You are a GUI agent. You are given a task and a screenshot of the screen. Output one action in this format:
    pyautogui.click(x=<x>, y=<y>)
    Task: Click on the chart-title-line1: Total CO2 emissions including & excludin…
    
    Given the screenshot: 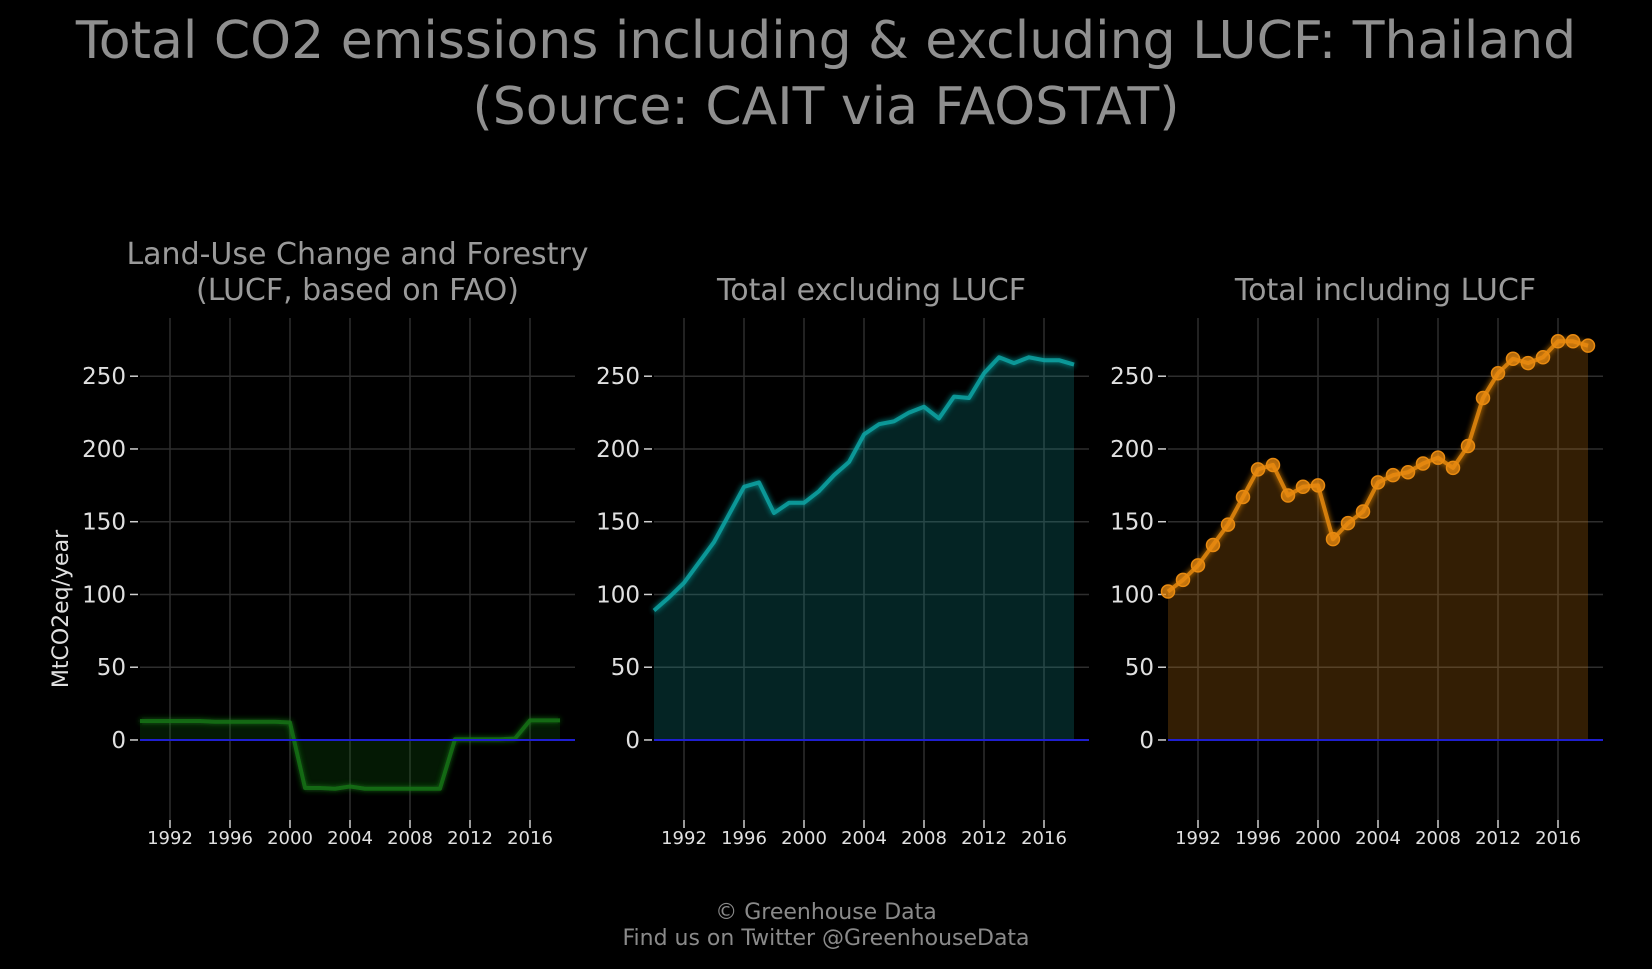 What is the action you would take?
    pyautogui.click(x=826, y=41)
    